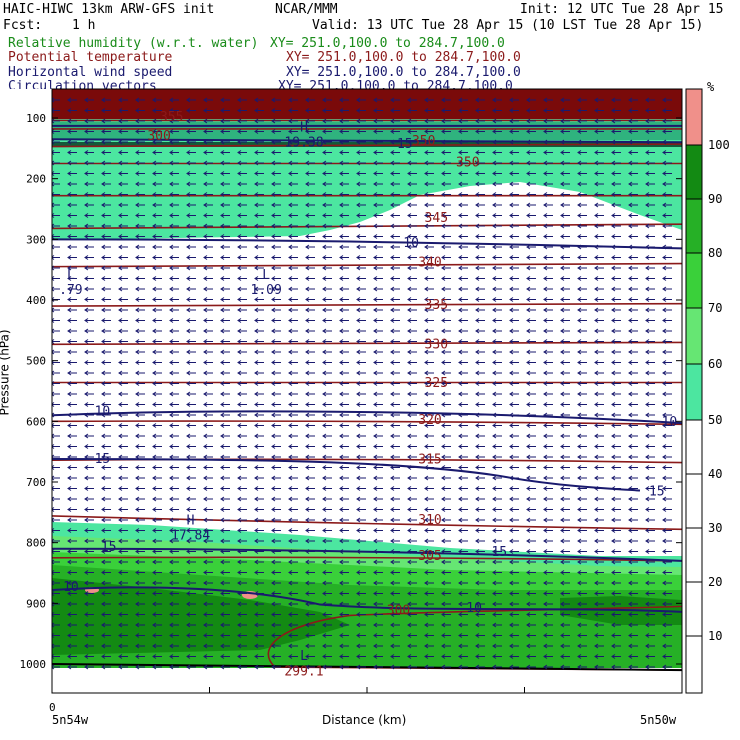  What do you see at coordinates (436, 305) in the screenshot?
I see `contour-label: 335` at bounding box center [436, 305].